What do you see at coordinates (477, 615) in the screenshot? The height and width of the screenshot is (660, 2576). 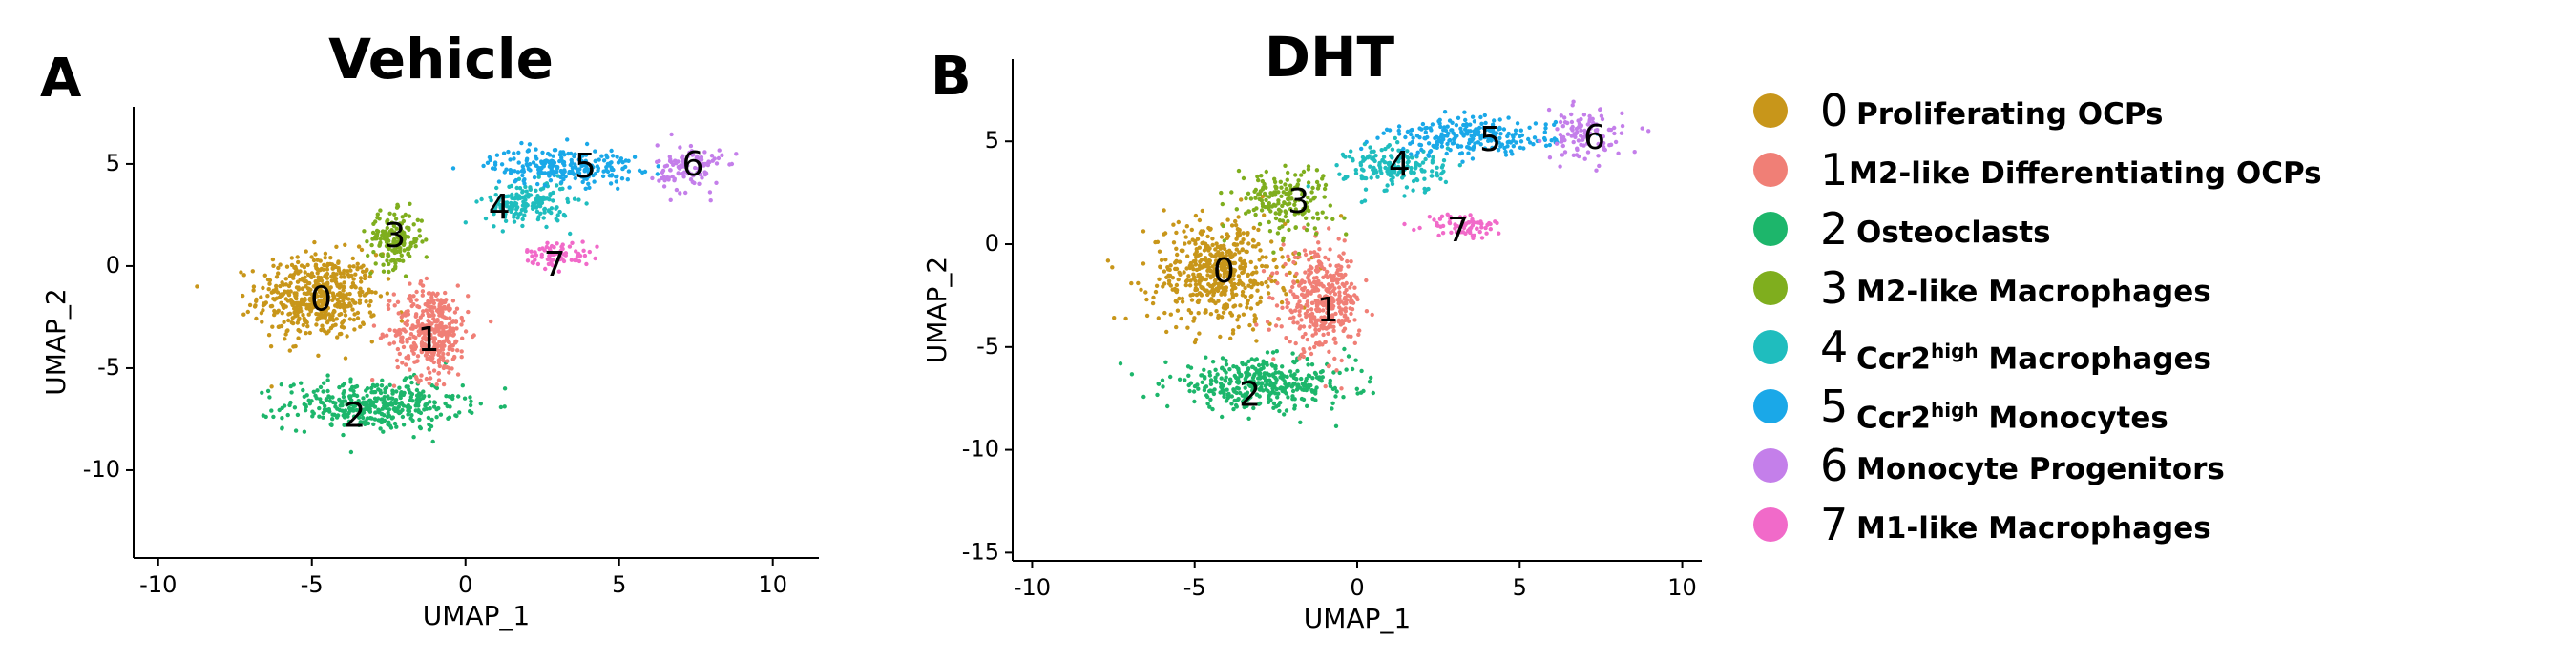 I see `x-axis-label: UMAP_1` at bounding box center [477, 615].